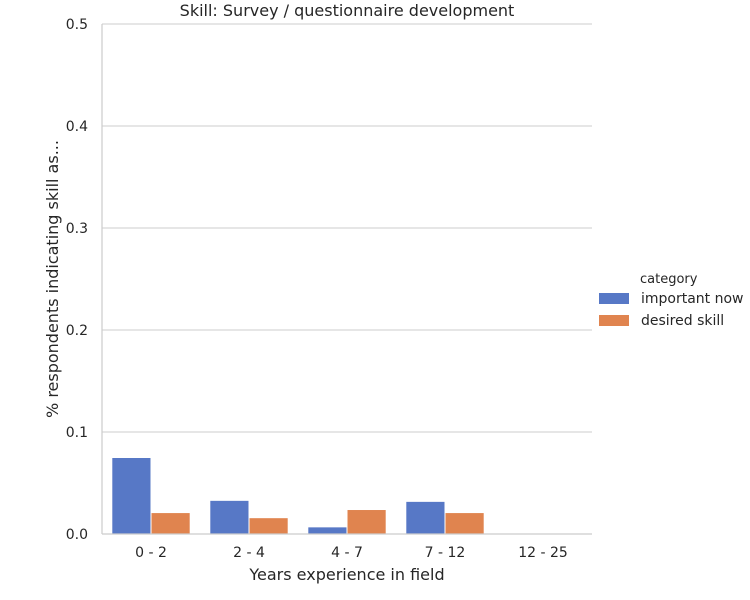 The height and width of the screenshot is (600, 750). I want to click on x-tick-label: 0 - 2, so click(151, 553).